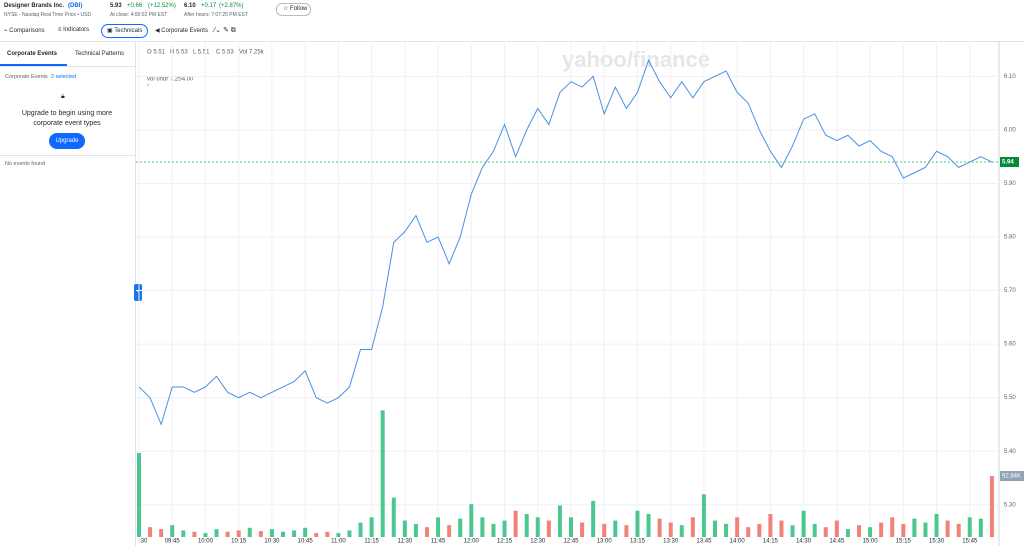  What do you see at coordinates (116, 6) in the screenshot?
I see `price: 5.93` at bounding box center [116, 6].